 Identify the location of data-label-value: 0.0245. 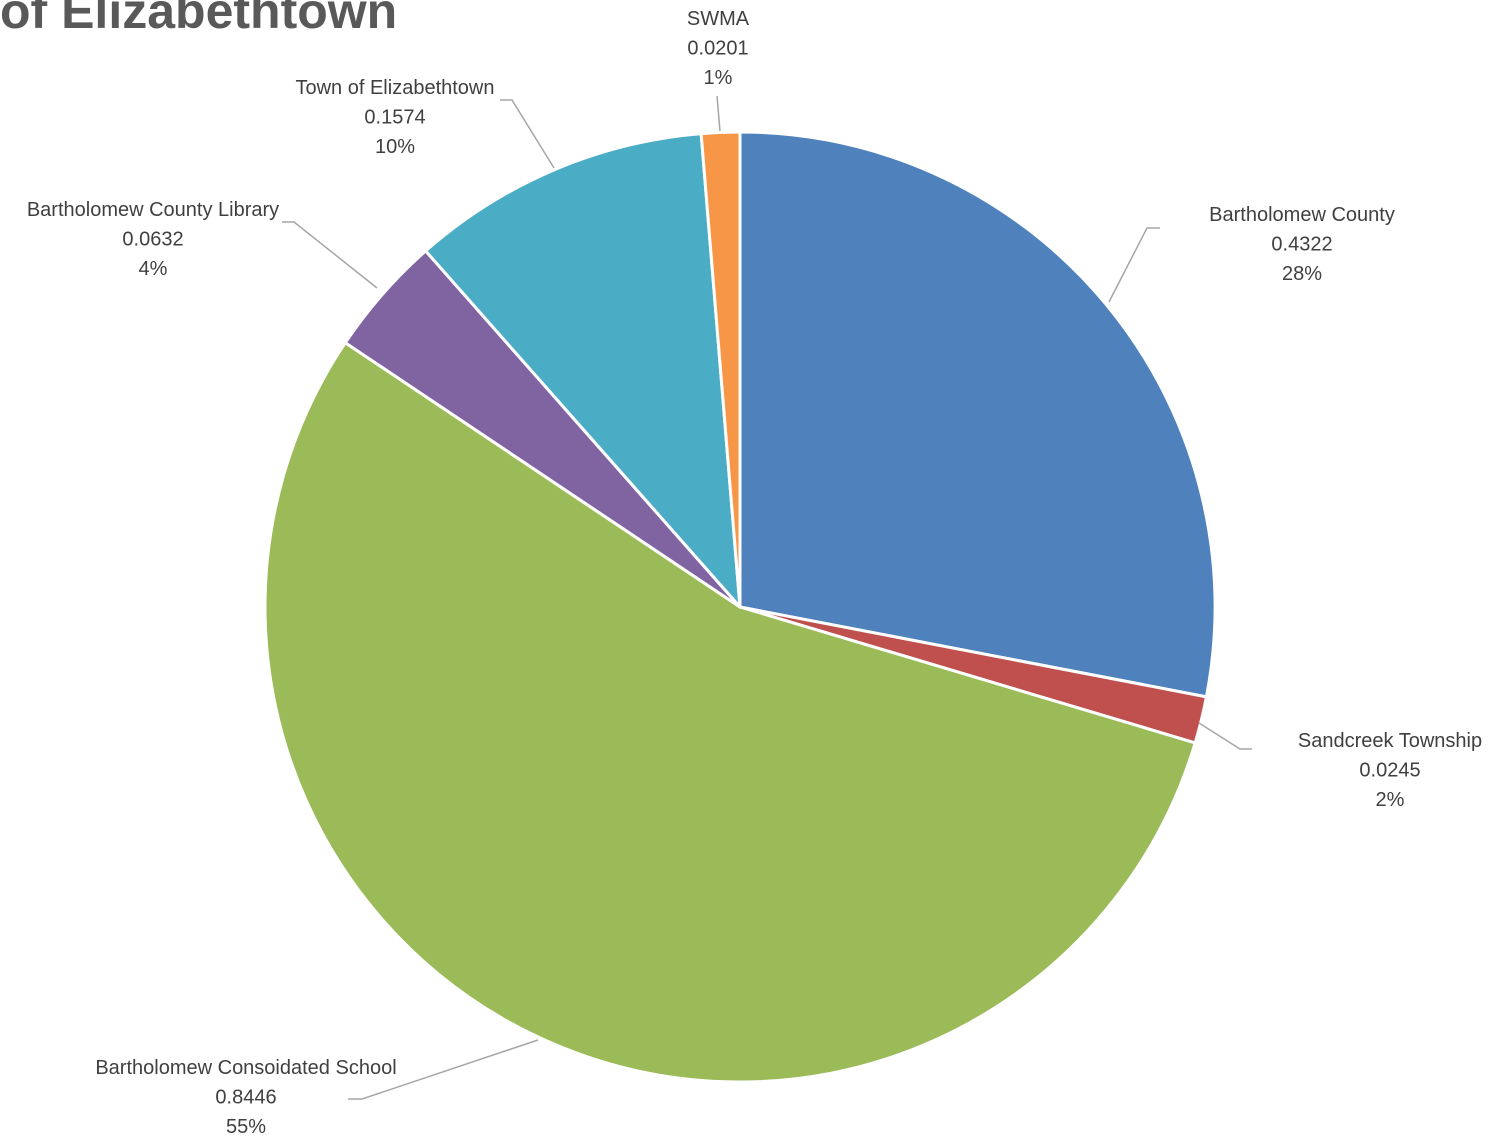
(1389, 771).